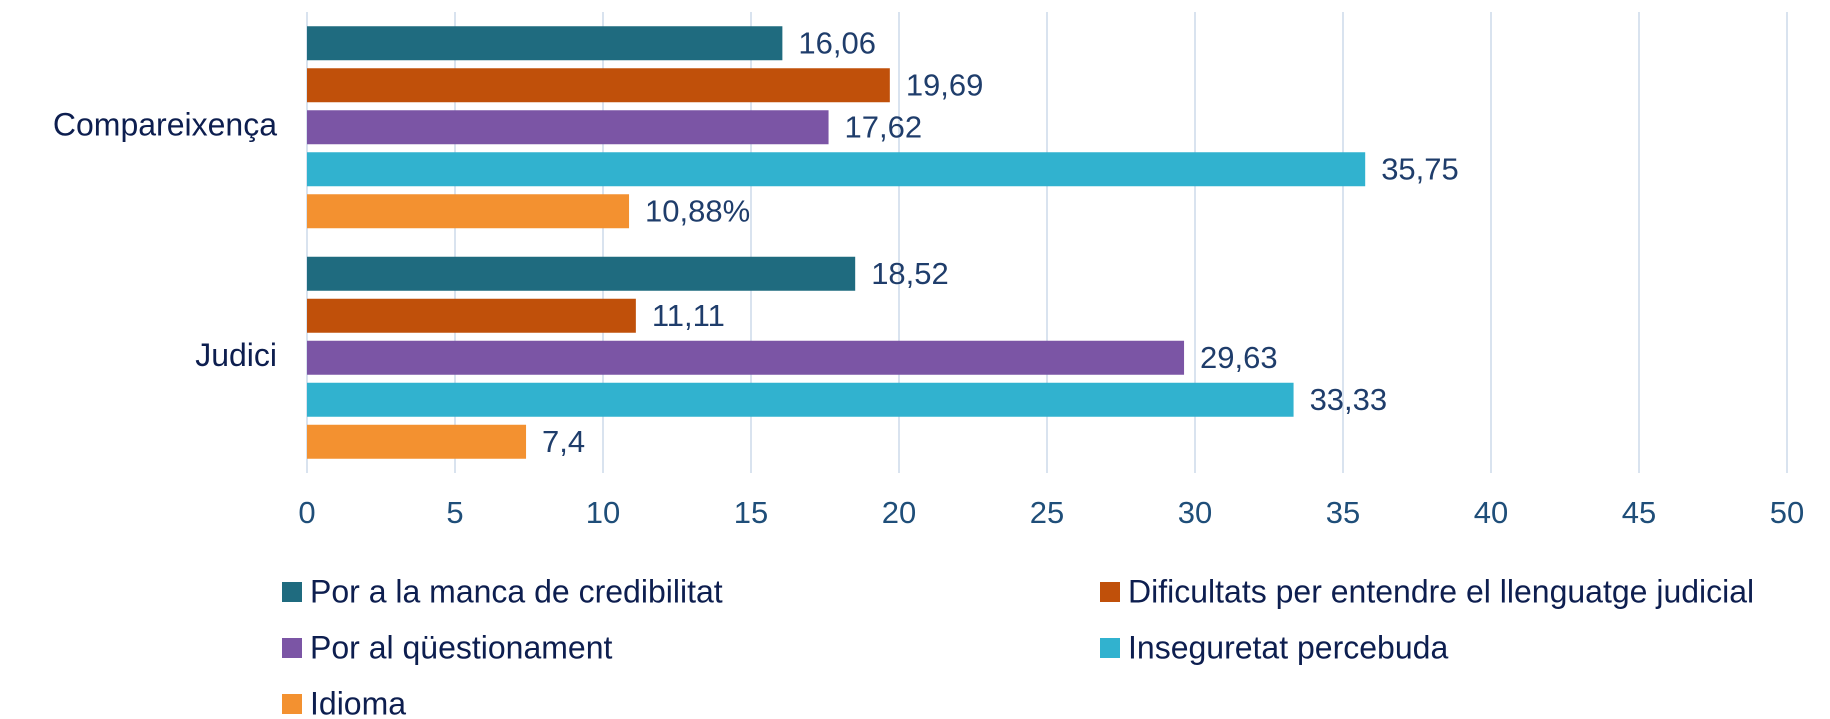 The height and width of the screenshot is (719, 1830). Describe the element at coordinates (1047, 512) in the screenshot. I see `x-tick-label: 25` at that location.